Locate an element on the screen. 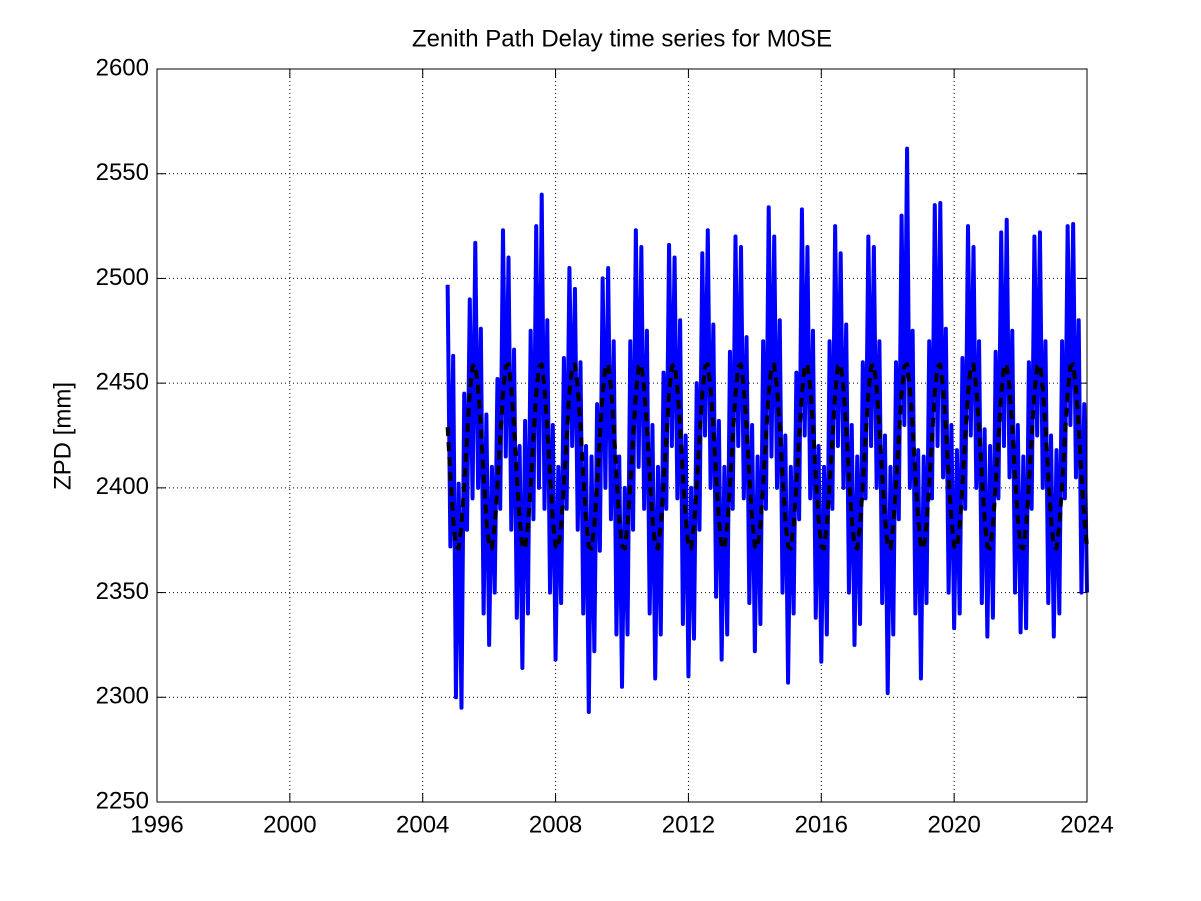 The height and width of the screenshot is (901, 1201). y-tick-label: 2450 is located at coordinates (122, 381).